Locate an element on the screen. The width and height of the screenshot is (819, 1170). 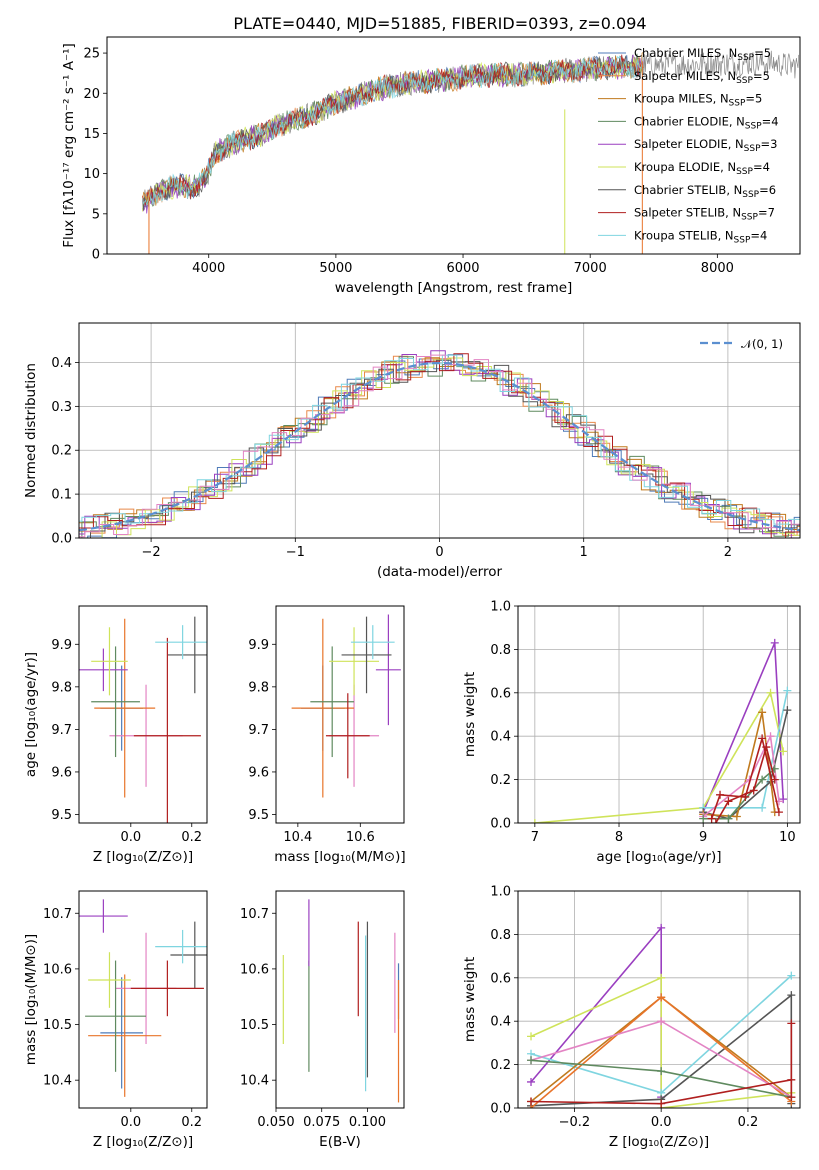
mass_weight_vs_z-series is located at coordinates (661, 1015).